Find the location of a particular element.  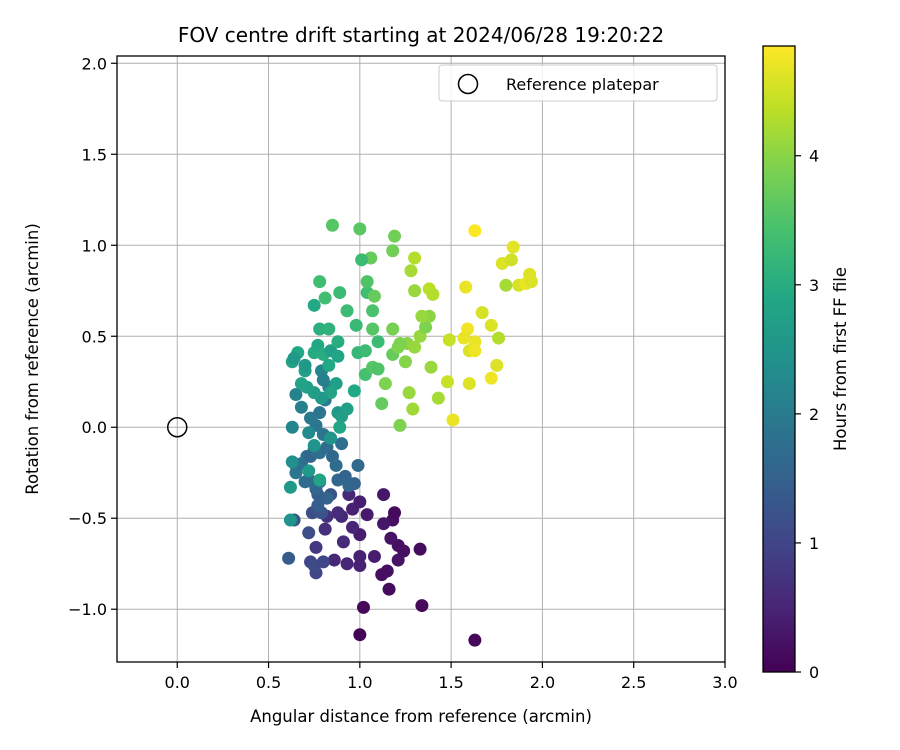

reference-marker is located at coordinates (177, 427).